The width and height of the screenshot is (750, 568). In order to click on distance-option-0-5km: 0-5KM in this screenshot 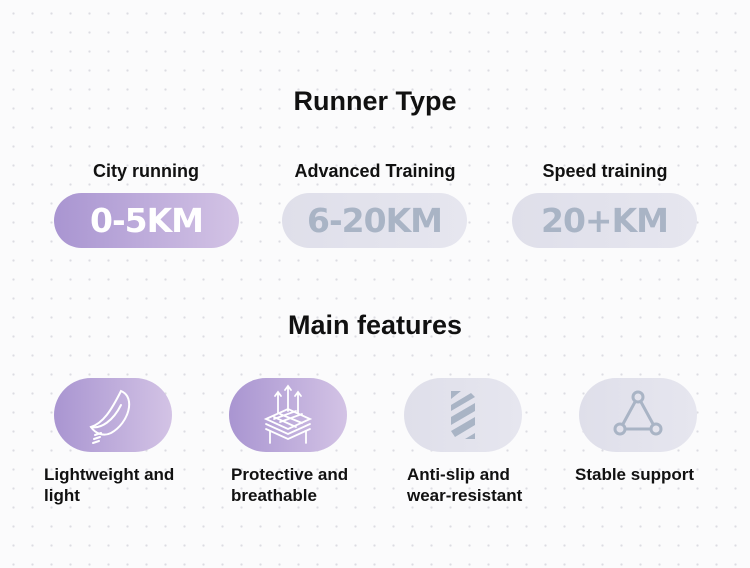, I will do `click(146, 220)`.